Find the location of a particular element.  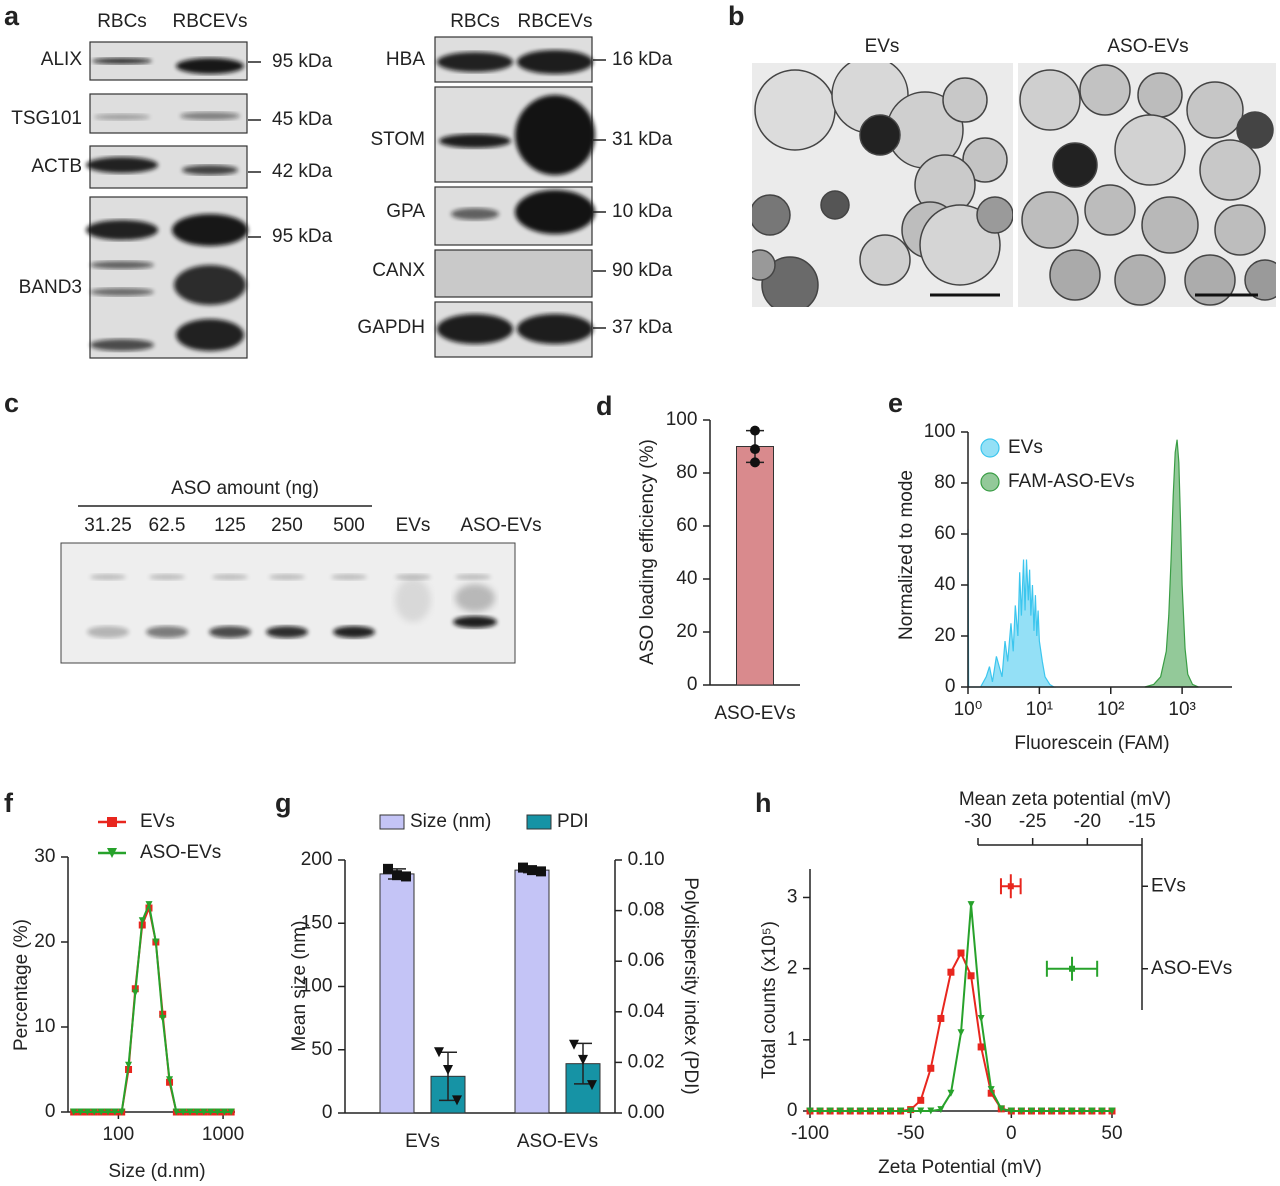

lane-header: RBCs is located at coordinates (122, 21).